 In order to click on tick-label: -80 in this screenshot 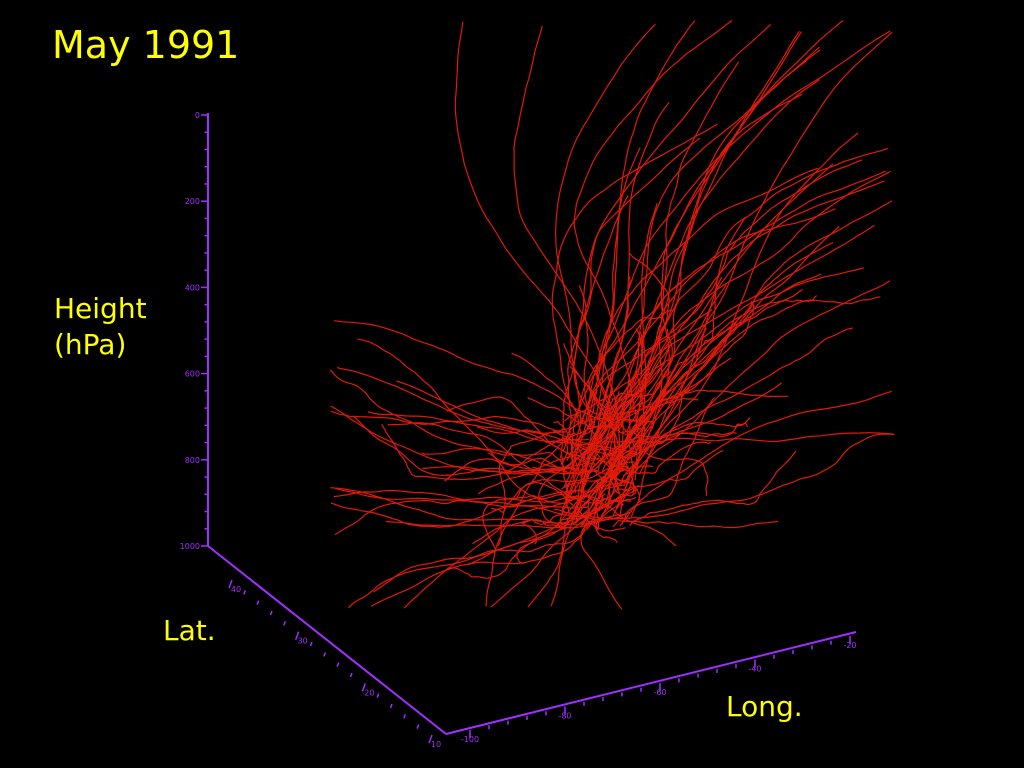, I will do `click(564, 716)`.